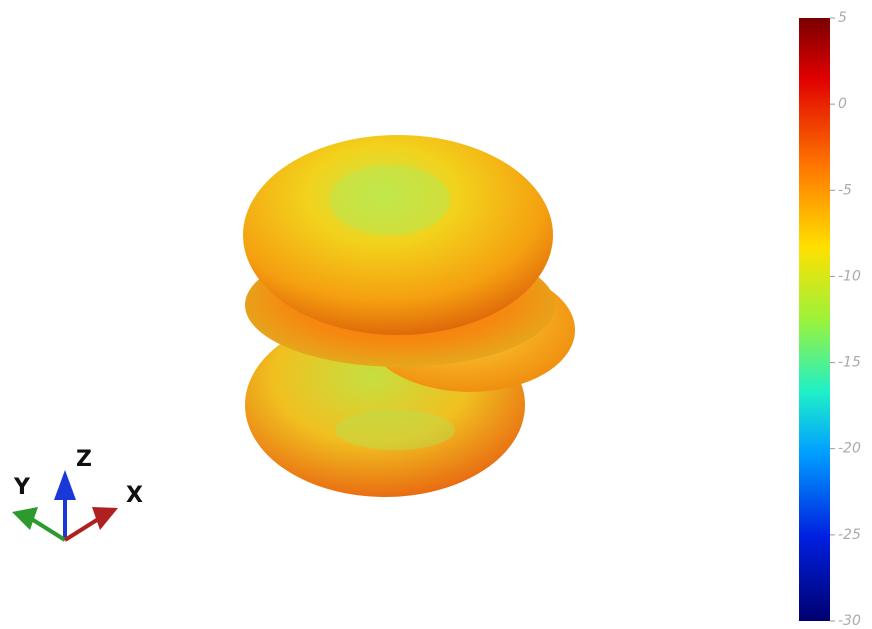 This screenshot has width=872, height=629. I want to click on y-axis-label: Y, so click(22, 487).